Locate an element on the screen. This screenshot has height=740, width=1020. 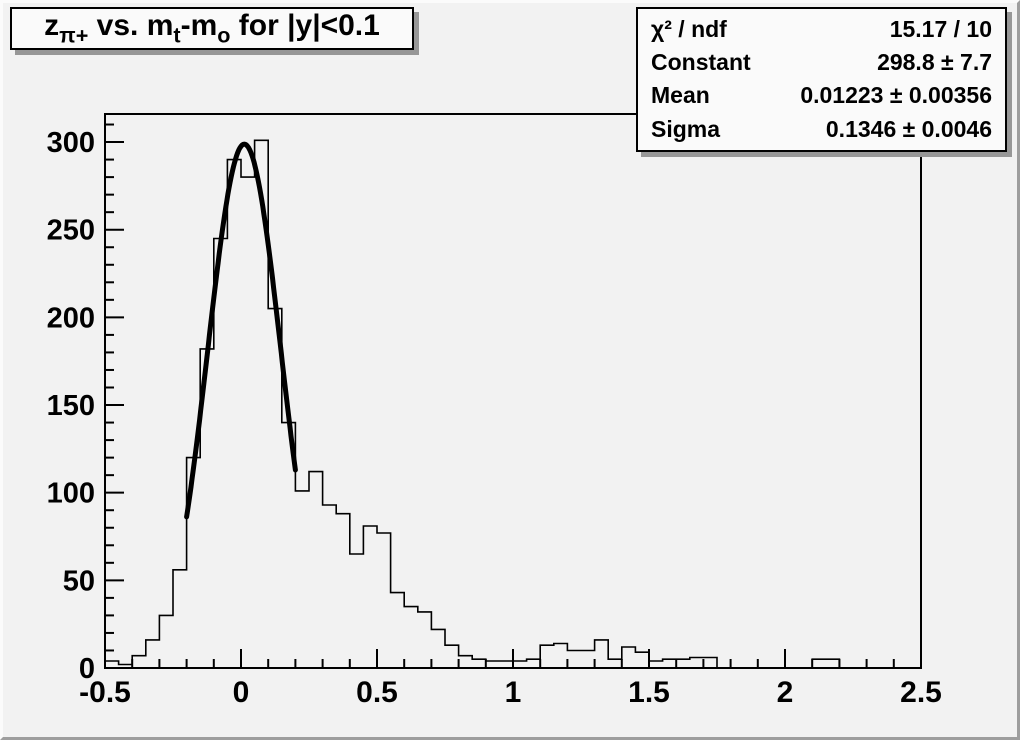
x-tick-label: -0.5 is located at coordinates (105, 692).